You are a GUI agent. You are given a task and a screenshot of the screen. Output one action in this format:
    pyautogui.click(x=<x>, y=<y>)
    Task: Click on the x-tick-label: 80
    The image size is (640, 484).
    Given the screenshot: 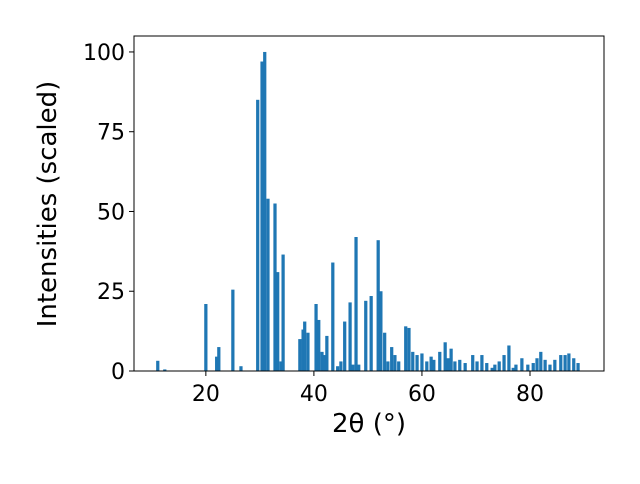 What is the action you would take?
    pyautogui.click(x=530, y=394)
    